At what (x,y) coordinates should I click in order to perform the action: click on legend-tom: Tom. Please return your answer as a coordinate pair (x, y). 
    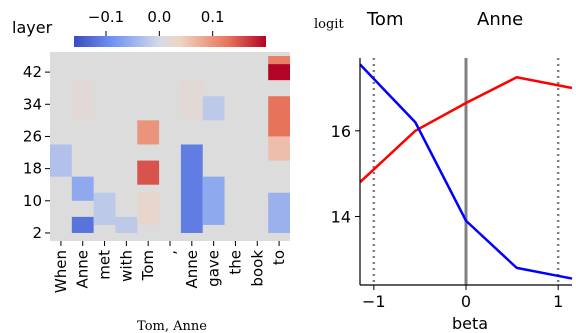
    Looking at the image, I should click on (384, 19).